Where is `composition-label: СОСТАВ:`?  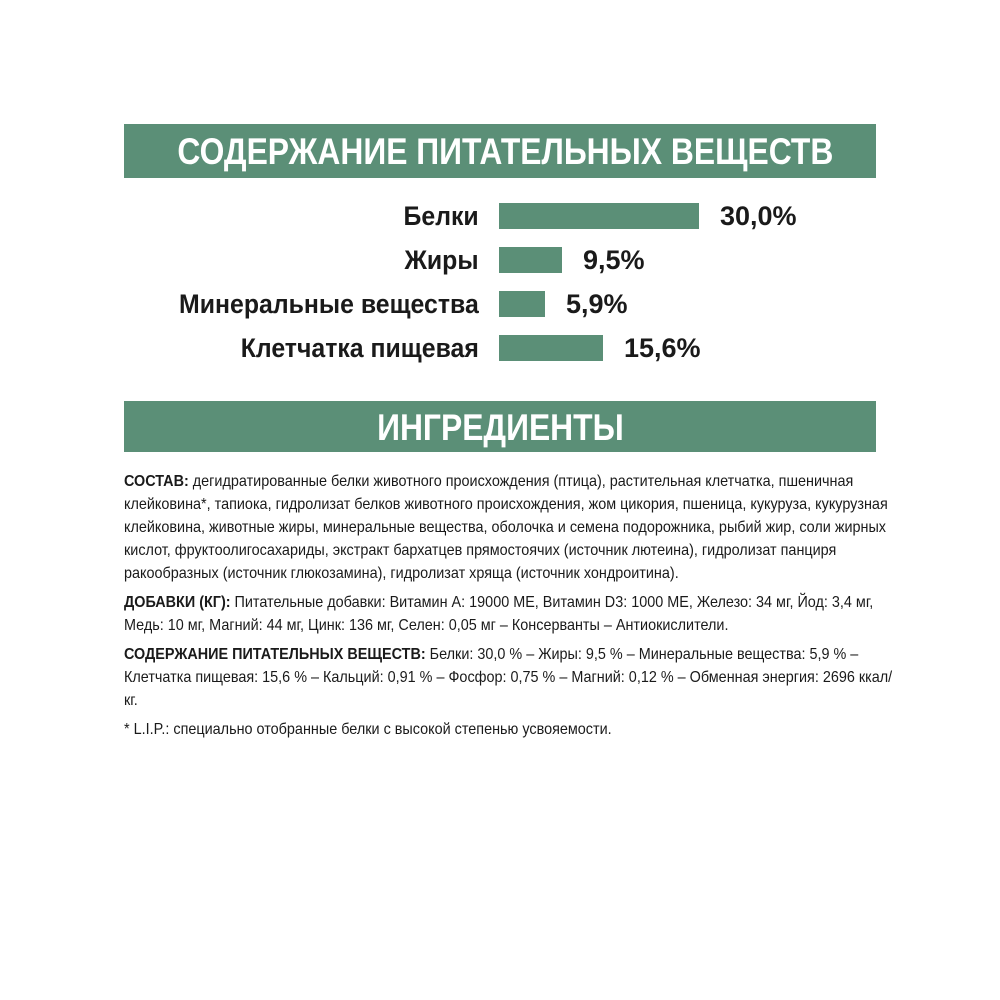
composition-label: СОСТАВ: is located at coordinates (156, 481).